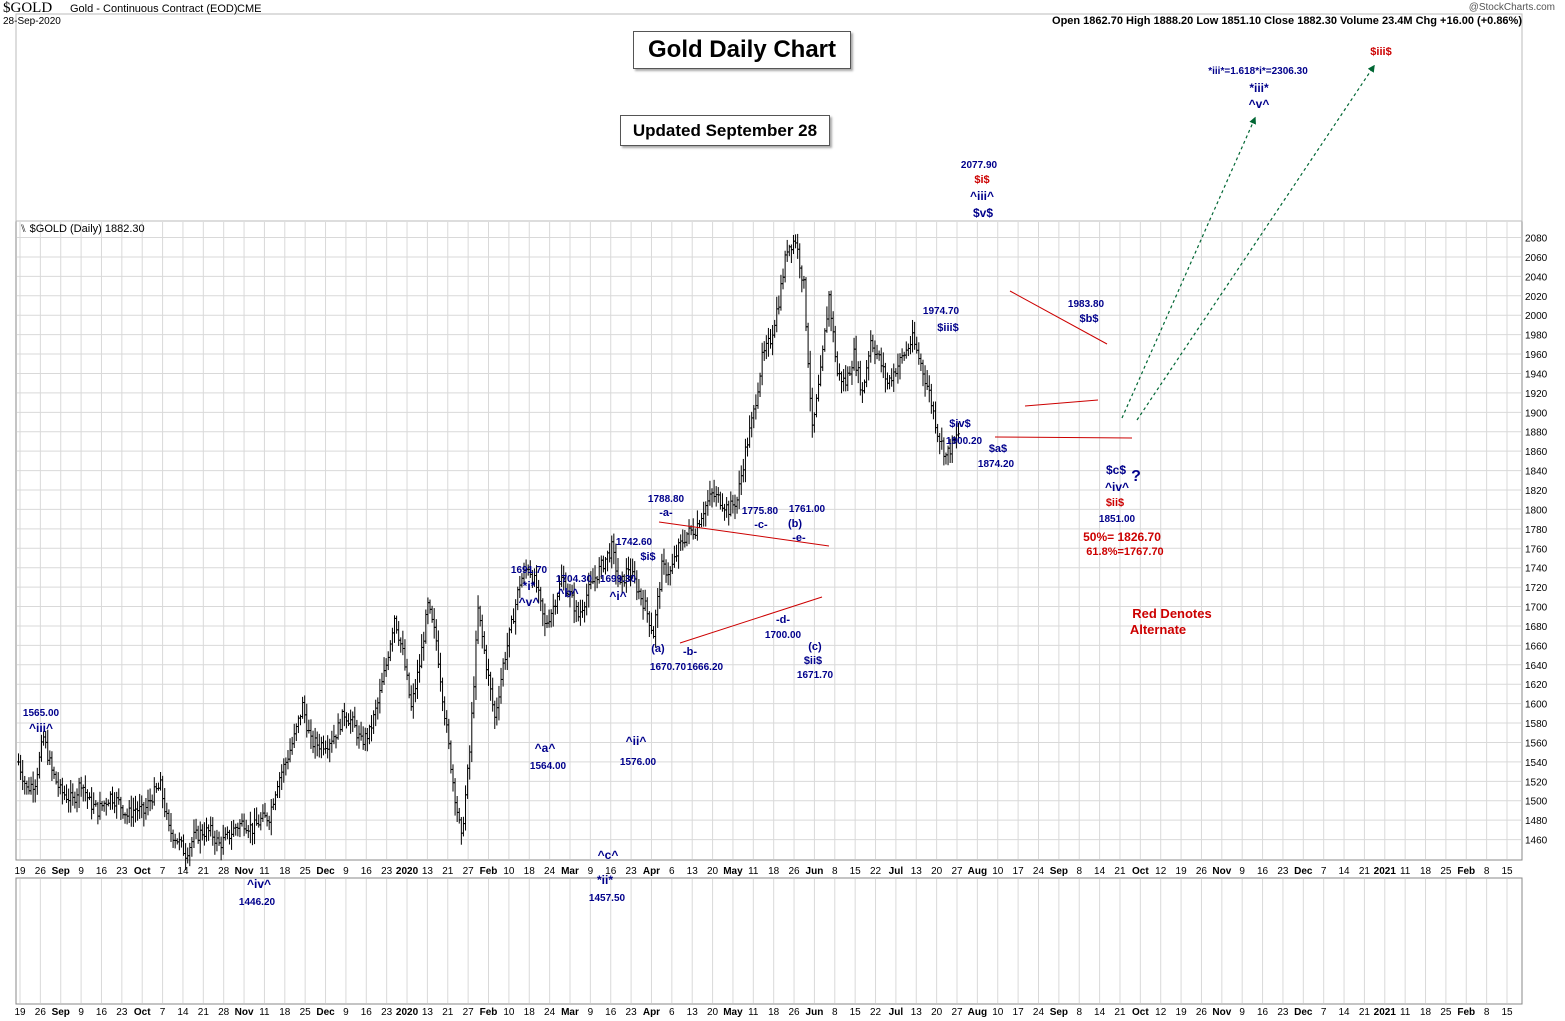  I want to click on wave-label-i-red: $i$, so click(981, 180).